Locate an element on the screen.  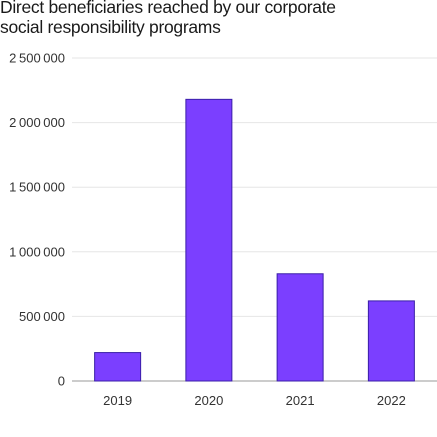
bar-2021 is located at coordinates (300, 327).